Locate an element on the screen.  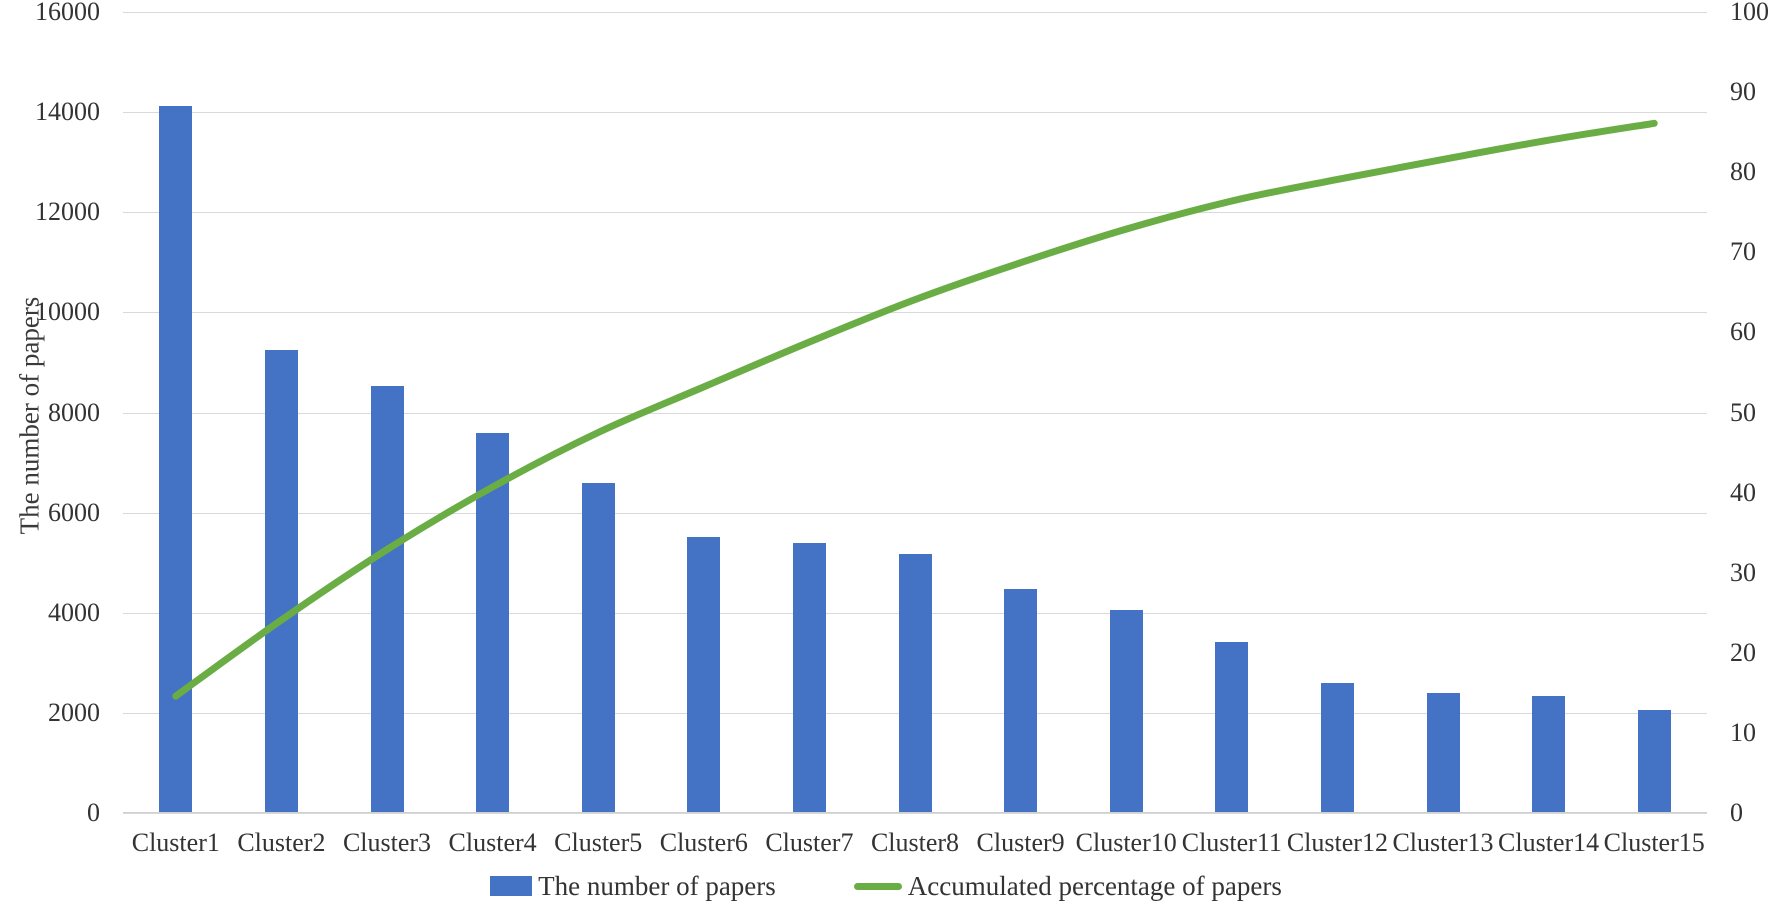
left-axis-tick-label: 0 is located at coordinates (93, 812).